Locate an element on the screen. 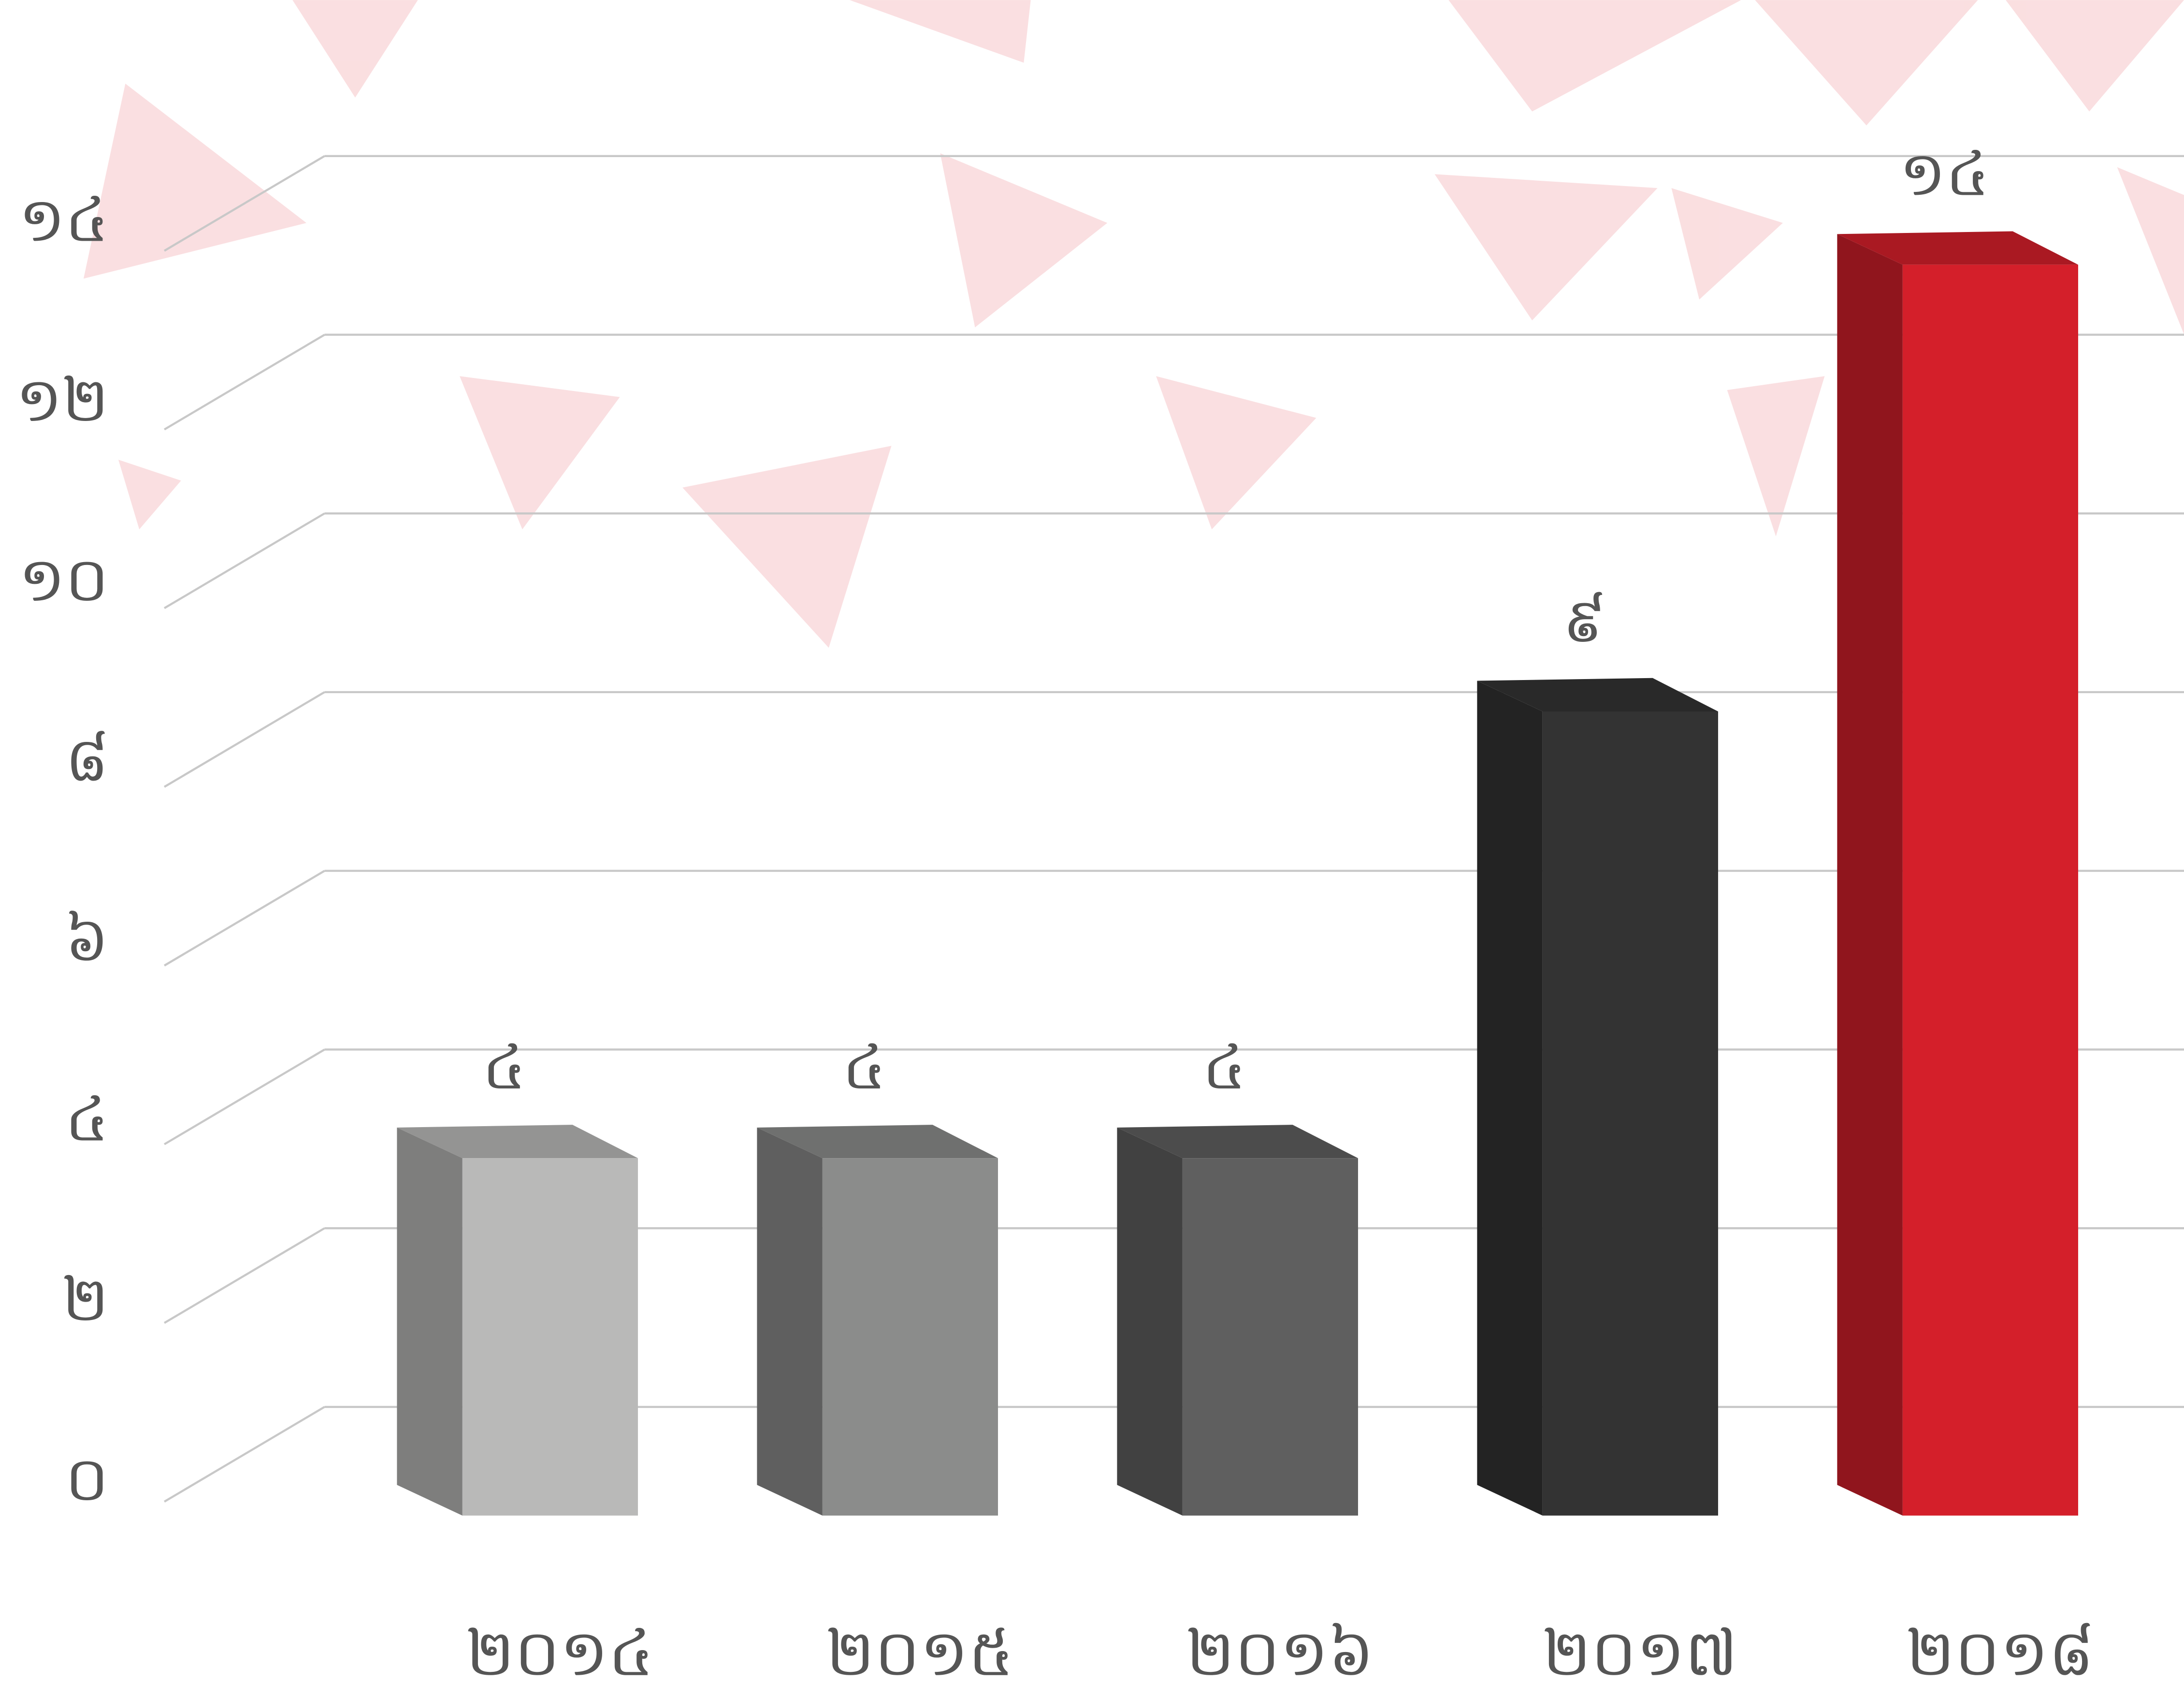 The width and height of the screenshot is (2184, 1696). x-tick-label: ២០១៦ is located at coordinates (1280, 1653).